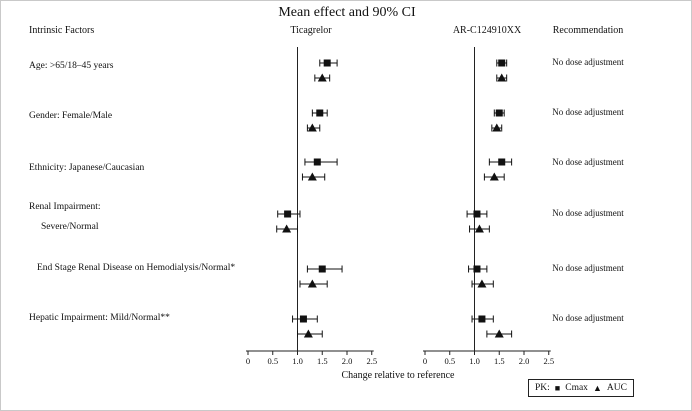 The width and height of the screenshot is (692, 411). Describe the element at coordinates (71, 66) in the screenshot. I see `factor-label: Age: >65/18–45 years` at that location.